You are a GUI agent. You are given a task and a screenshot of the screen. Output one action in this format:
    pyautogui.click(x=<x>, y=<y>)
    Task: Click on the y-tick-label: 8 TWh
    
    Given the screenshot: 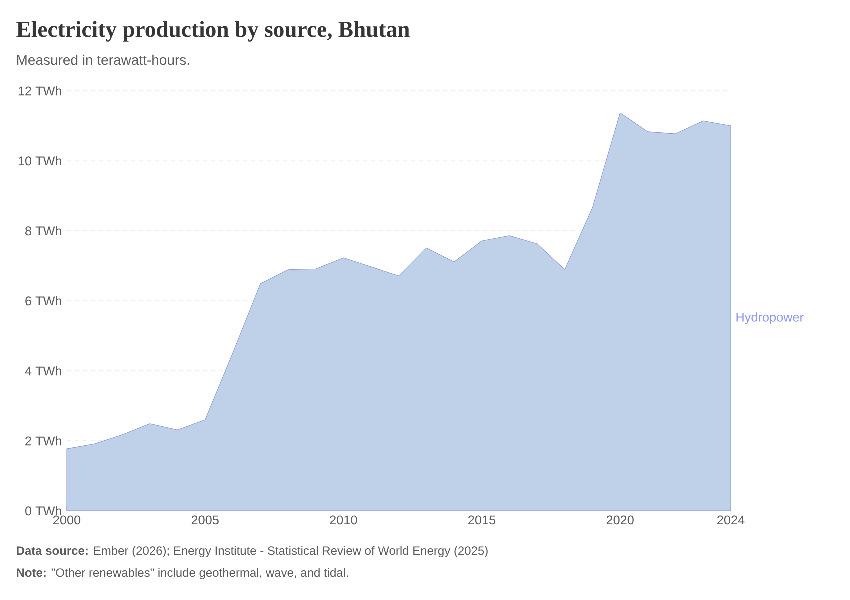 What is the action you would take?
    pyautogui.click(x=44, y=231)
    